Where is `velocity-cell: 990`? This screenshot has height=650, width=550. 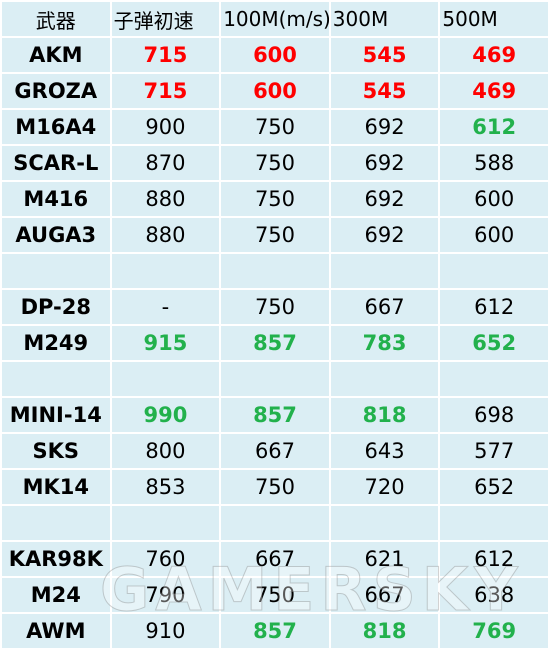
velocity-cell: 990 is located at coordinates (165, 415).